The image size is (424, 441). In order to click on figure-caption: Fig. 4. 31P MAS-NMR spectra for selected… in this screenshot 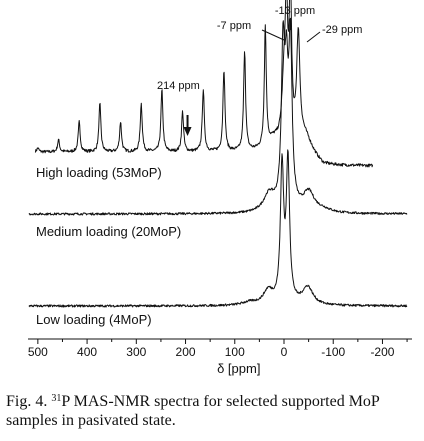, I will do `click(213, 411)`.